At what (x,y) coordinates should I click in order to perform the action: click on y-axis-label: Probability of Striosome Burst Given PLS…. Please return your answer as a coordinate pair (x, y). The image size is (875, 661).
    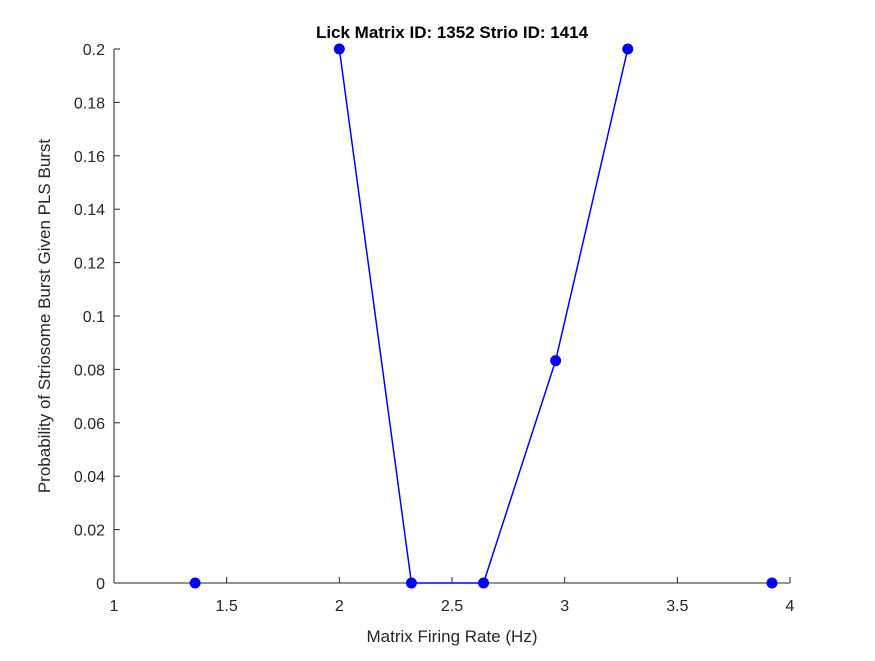
    Looking at the image, I should click on (44, 316).